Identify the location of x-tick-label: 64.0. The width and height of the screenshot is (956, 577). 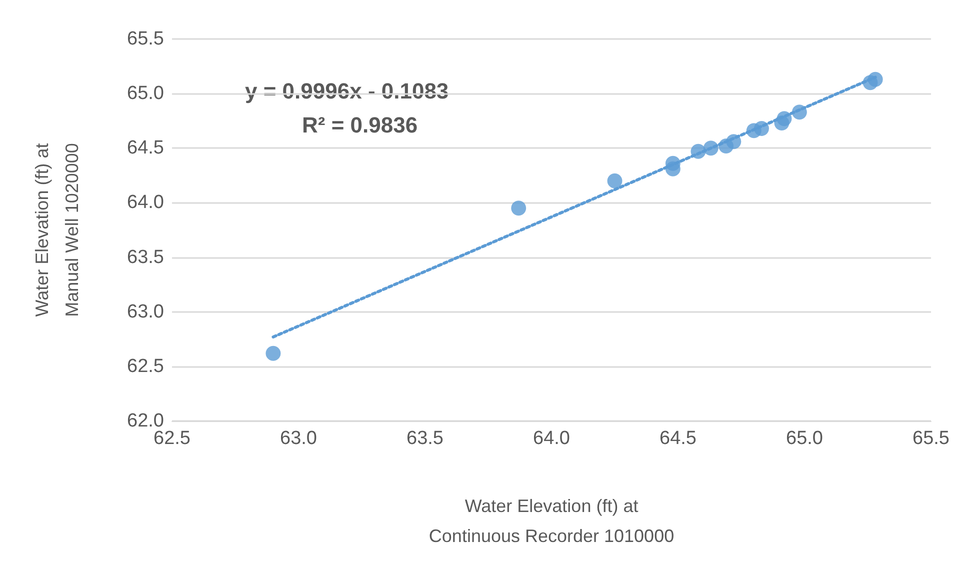
(551, 438).